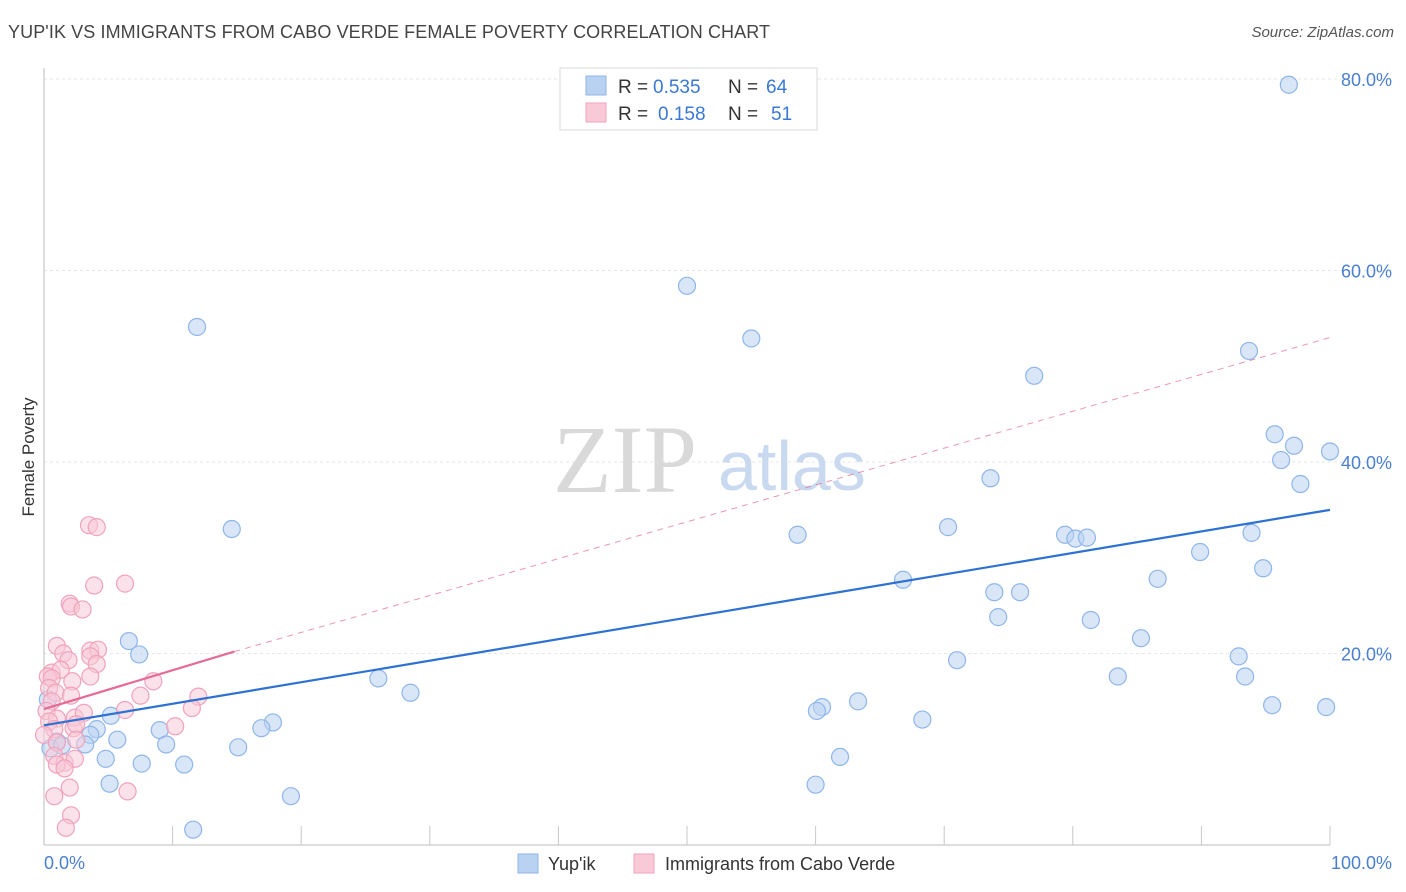 Image resolution: width=1406 pixels, height=892 pixels. Describe the element at coordinates (28, 457) in the screenshot. I see `y-axis-label: Female Poverty` at that location.